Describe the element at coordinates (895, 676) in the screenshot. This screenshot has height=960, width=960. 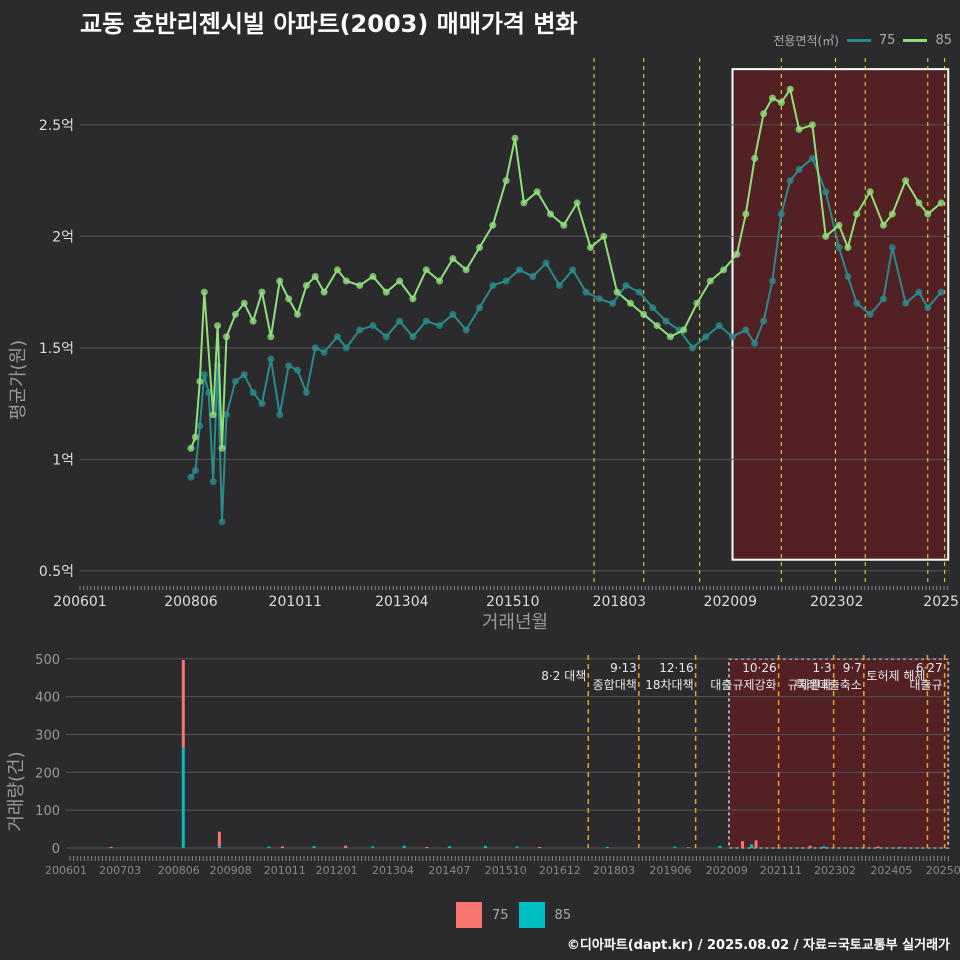
I see `policy-annotation-label: 토허제 해제` at that location.